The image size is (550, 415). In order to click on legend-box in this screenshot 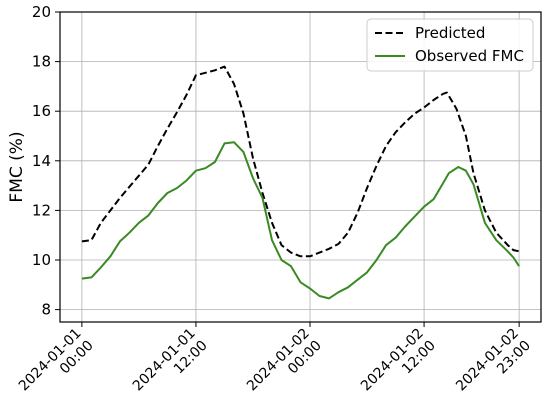, I will do `click(450, 45)`.